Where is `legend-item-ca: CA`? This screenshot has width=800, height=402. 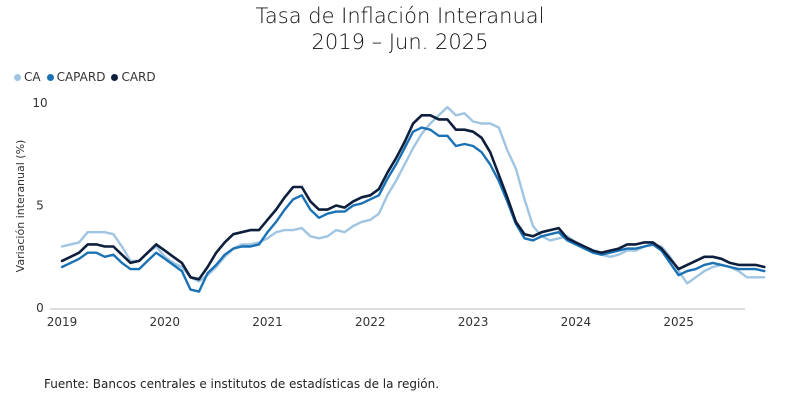
legend-item-ca: CA is located at coordinates (27, 77).